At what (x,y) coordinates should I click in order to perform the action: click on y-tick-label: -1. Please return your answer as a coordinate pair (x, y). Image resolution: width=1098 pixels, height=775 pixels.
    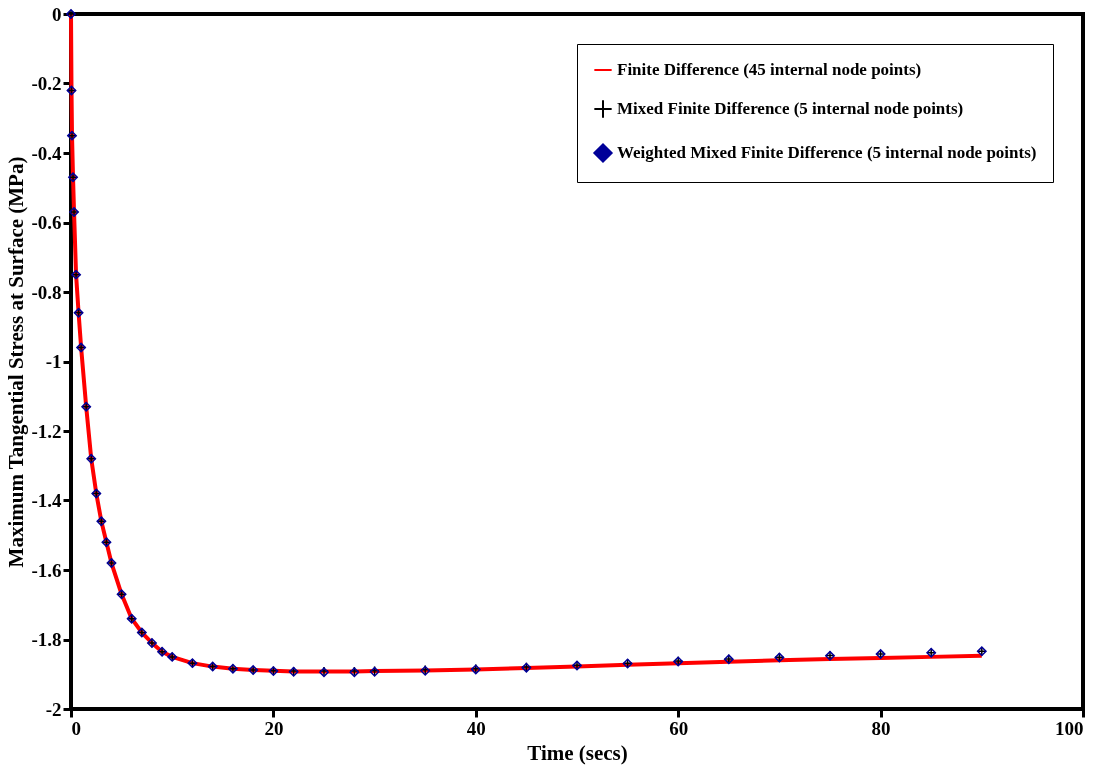
    Looking at the image, I should click on (53, 361).